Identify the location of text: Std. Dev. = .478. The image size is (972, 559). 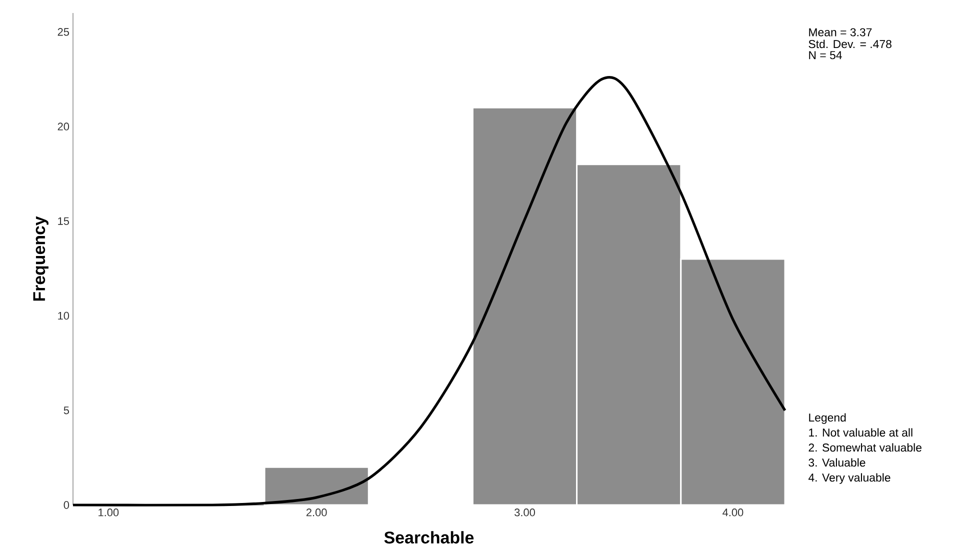
(850, 44).